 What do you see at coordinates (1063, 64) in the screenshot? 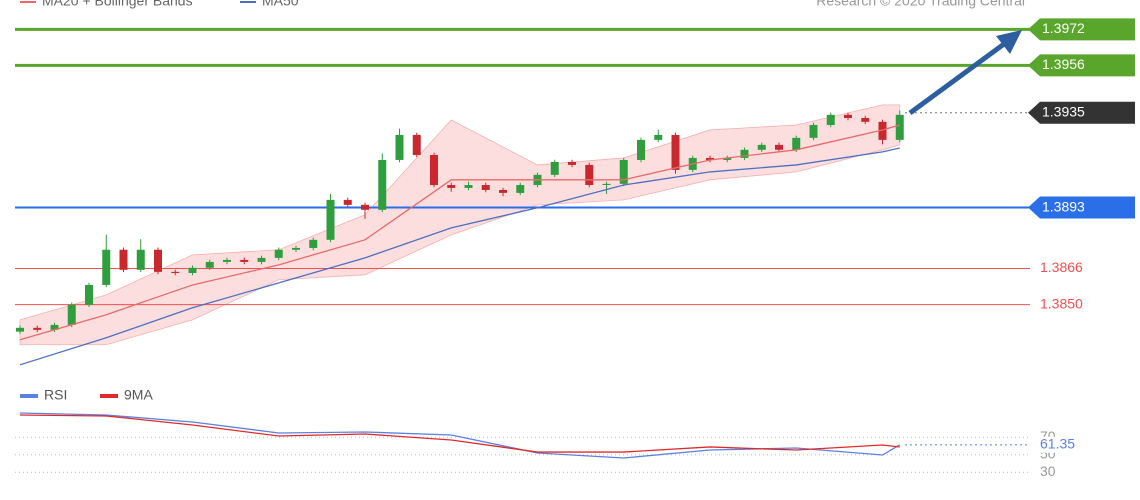
I see `level-label: 1.3956` at bounding box center [1063, 64].